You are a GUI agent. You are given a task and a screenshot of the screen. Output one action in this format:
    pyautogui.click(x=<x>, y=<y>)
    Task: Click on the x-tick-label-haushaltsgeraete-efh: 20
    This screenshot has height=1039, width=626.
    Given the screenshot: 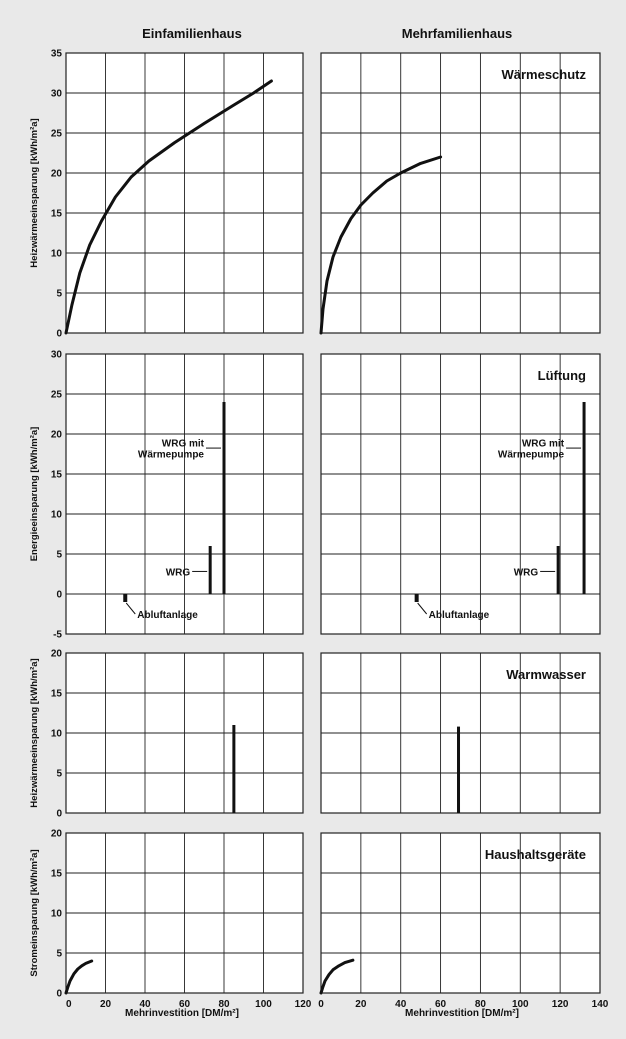 What is the action you would take?
    pyautogui.click(x=106, y=1004)
    